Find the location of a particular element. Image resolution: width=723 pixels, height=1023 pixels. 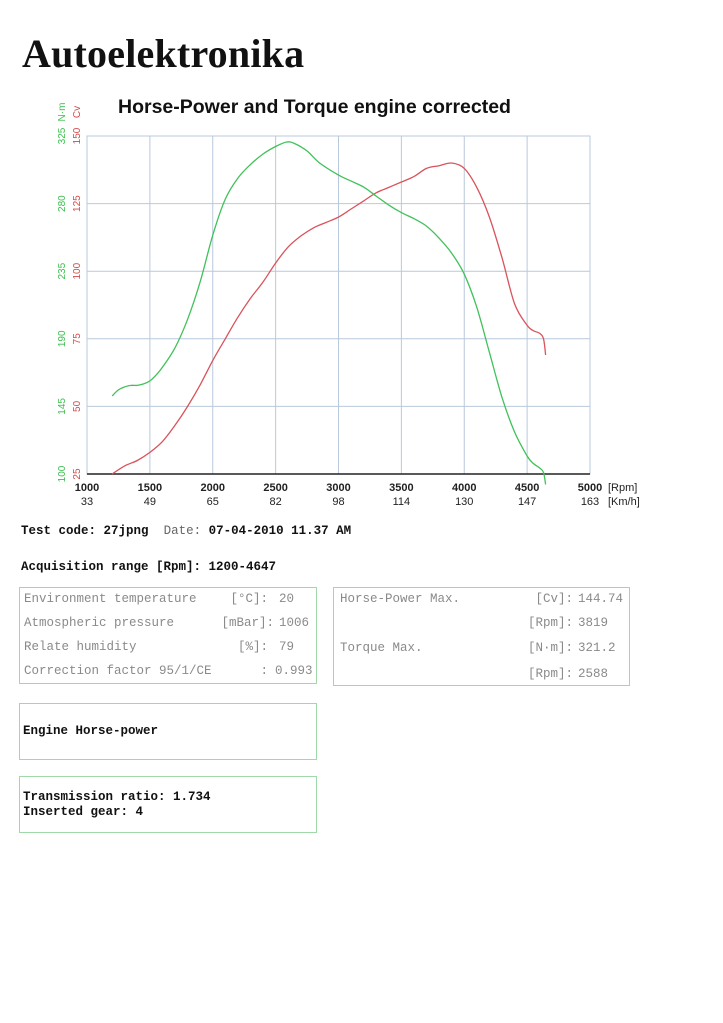

env-value-pressure: 1006 is located at coordinates (294, 623).